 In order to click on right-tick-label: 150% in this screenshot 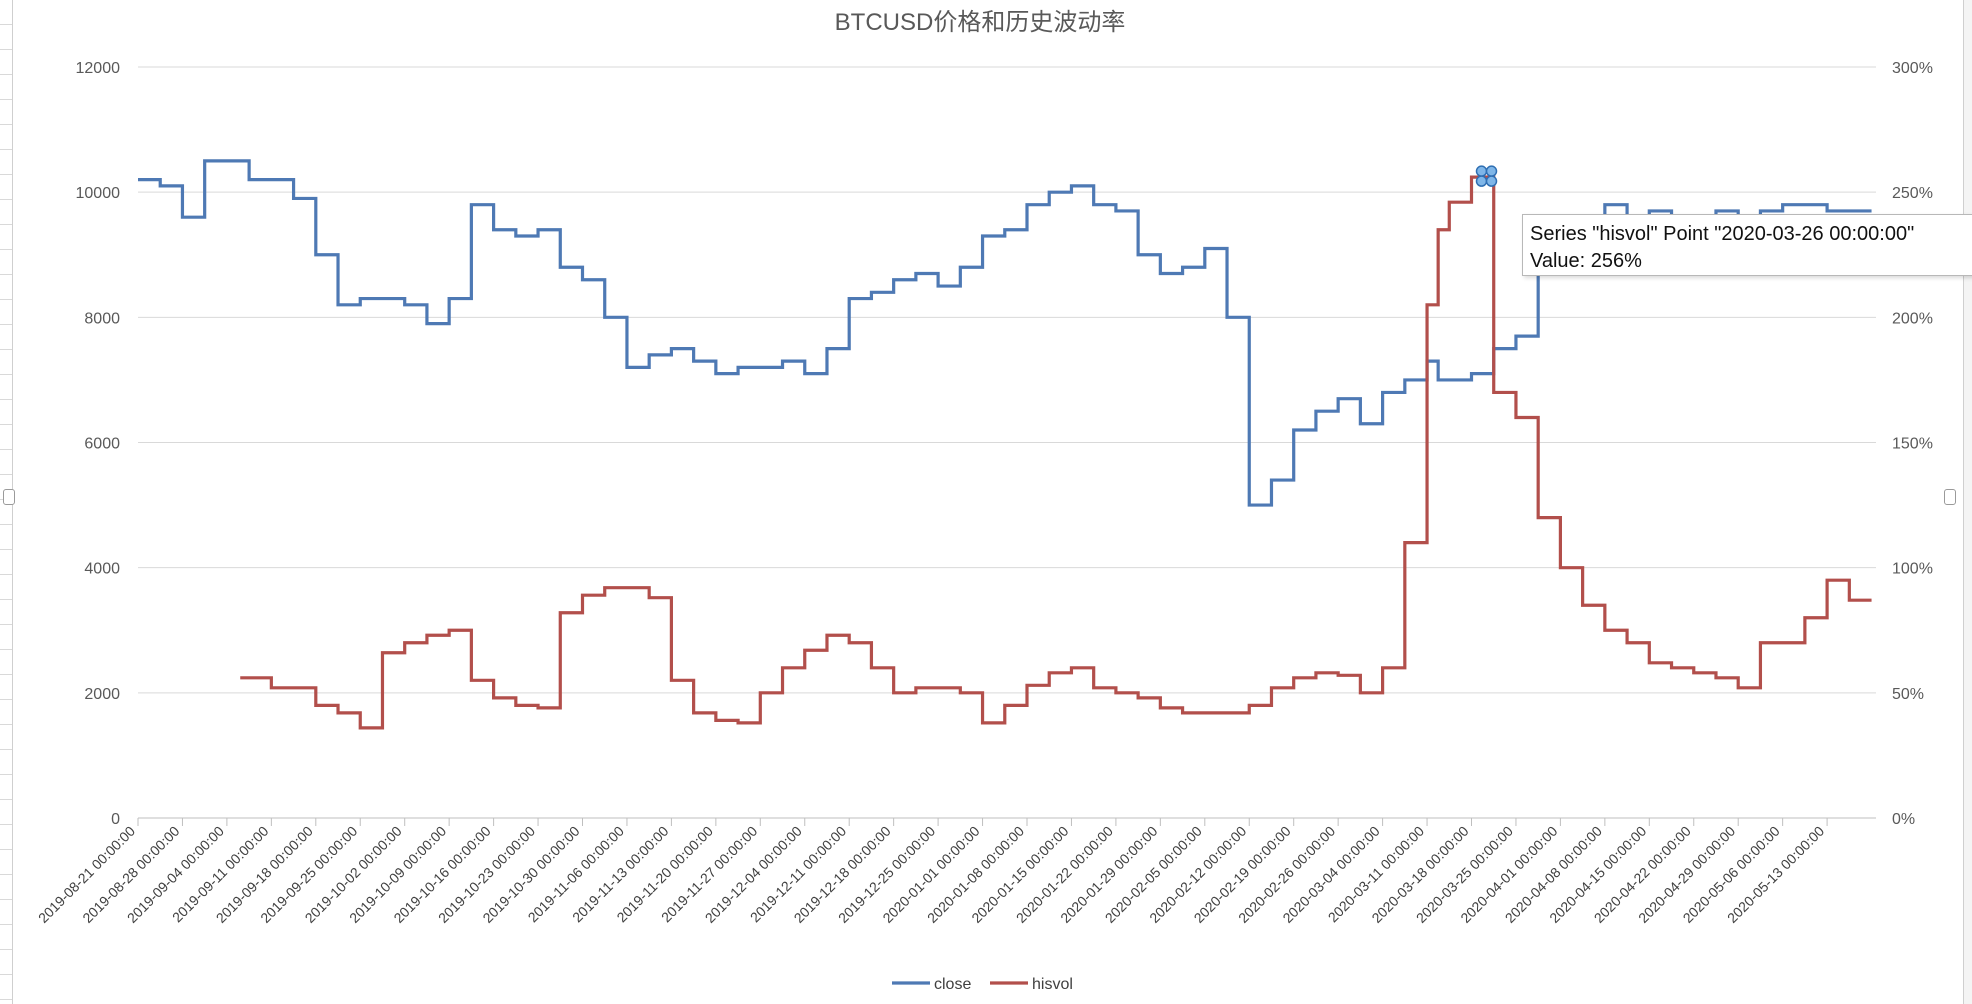, I will do `click(1912, 444)`.